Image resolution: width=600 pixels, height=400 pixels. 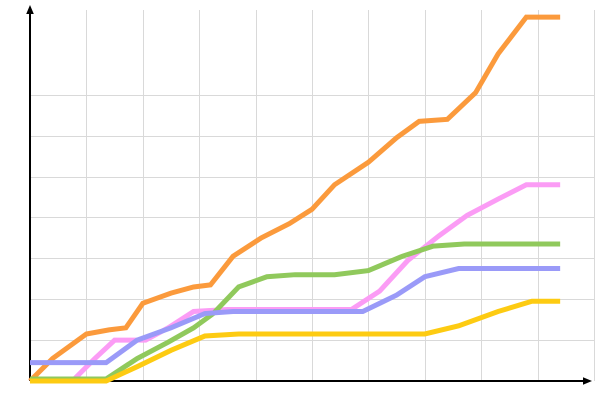 What do you see at coordinates (587, 381) in the screenshot?
I see `x-axis-arrow-icon` at bounding box center [587, 381].